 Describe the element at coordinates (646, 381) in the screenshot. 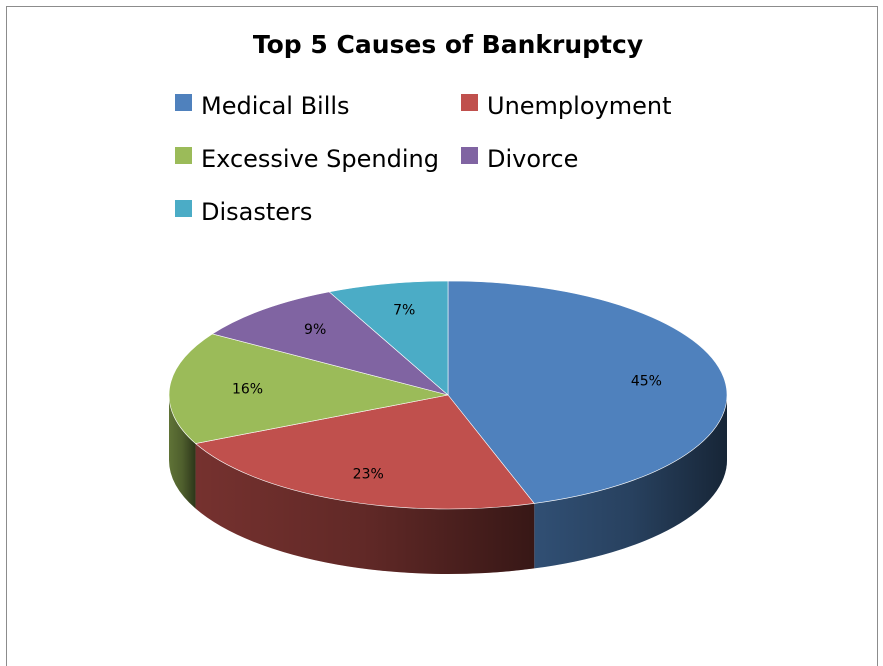

I see `data-label-medical-bills: 45%` at that location.